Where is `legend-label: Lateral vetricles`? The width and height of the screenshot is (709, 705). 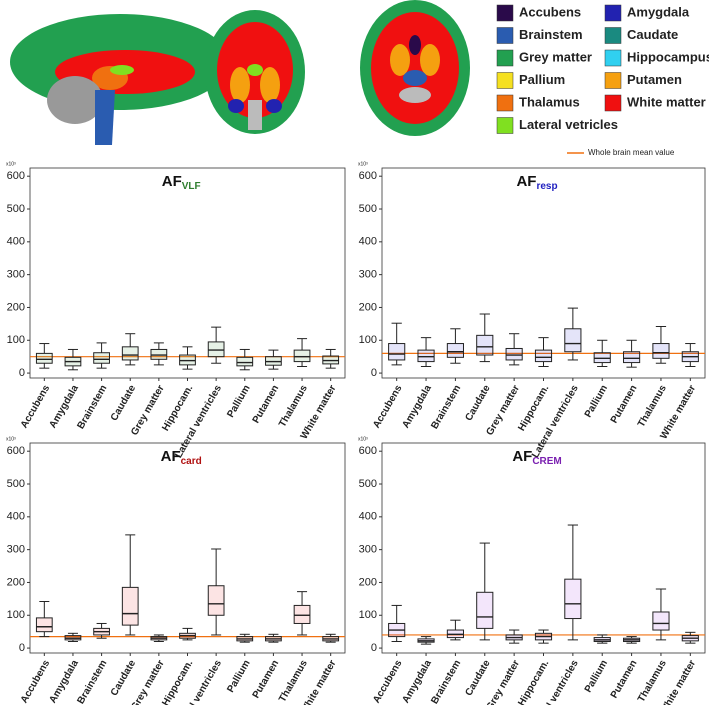
legend-label: Lateral vetricles is located at coordinates (568, 124).